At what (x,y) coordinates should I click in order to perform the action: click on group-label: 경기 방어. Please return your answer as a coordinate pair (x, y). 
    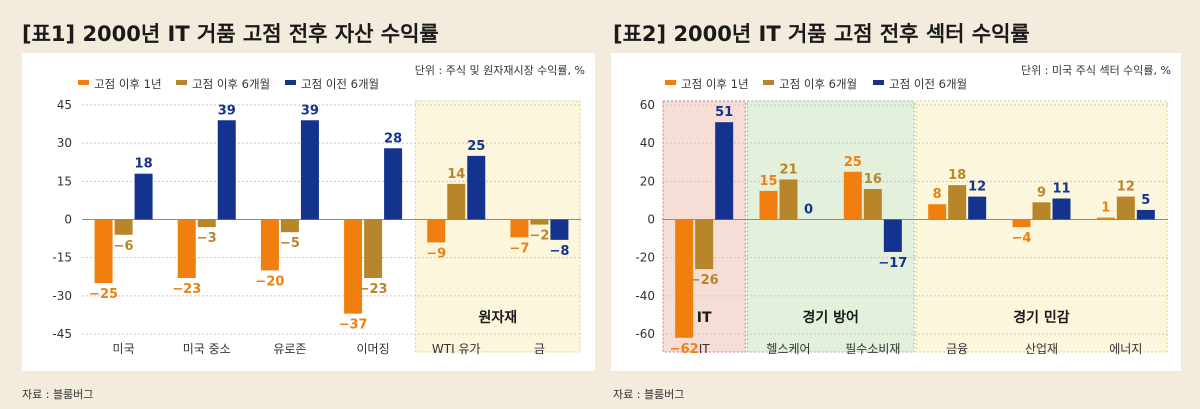
    Looking at the image, I should click on (830, 317).